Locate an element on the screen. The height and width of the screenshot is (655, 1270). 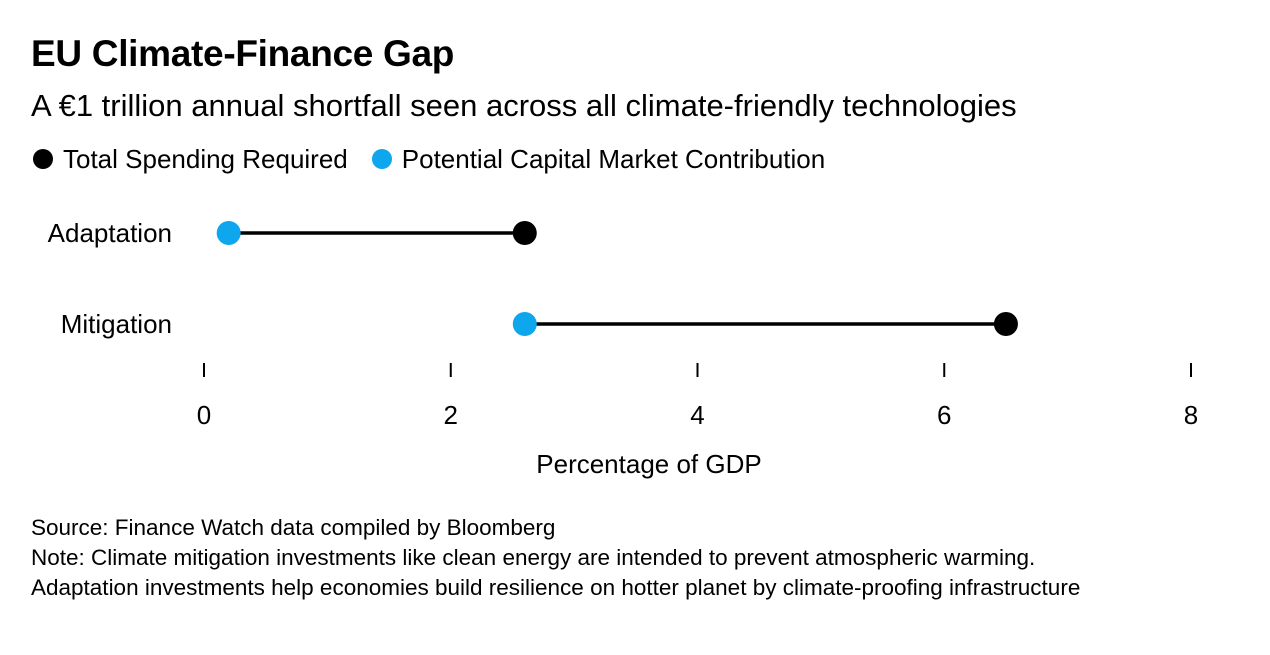
data-points is located at coordinates (617, 278).